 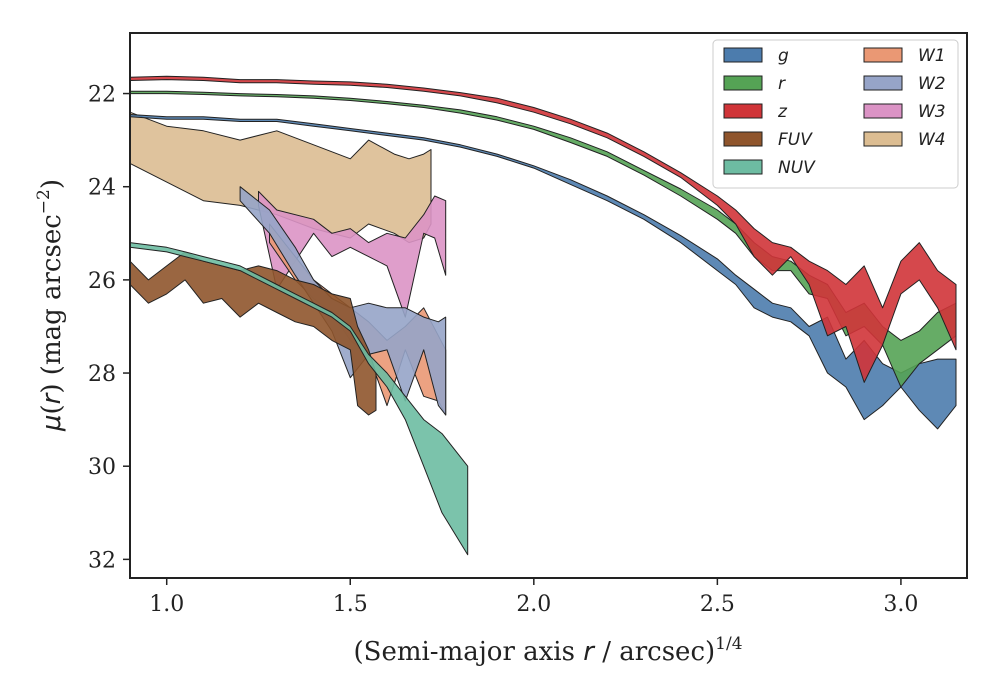 What do you see at coordinates (102, 188) in the screenshot?
I see `y-tick-label: 24` at bounding box center [102, 188].